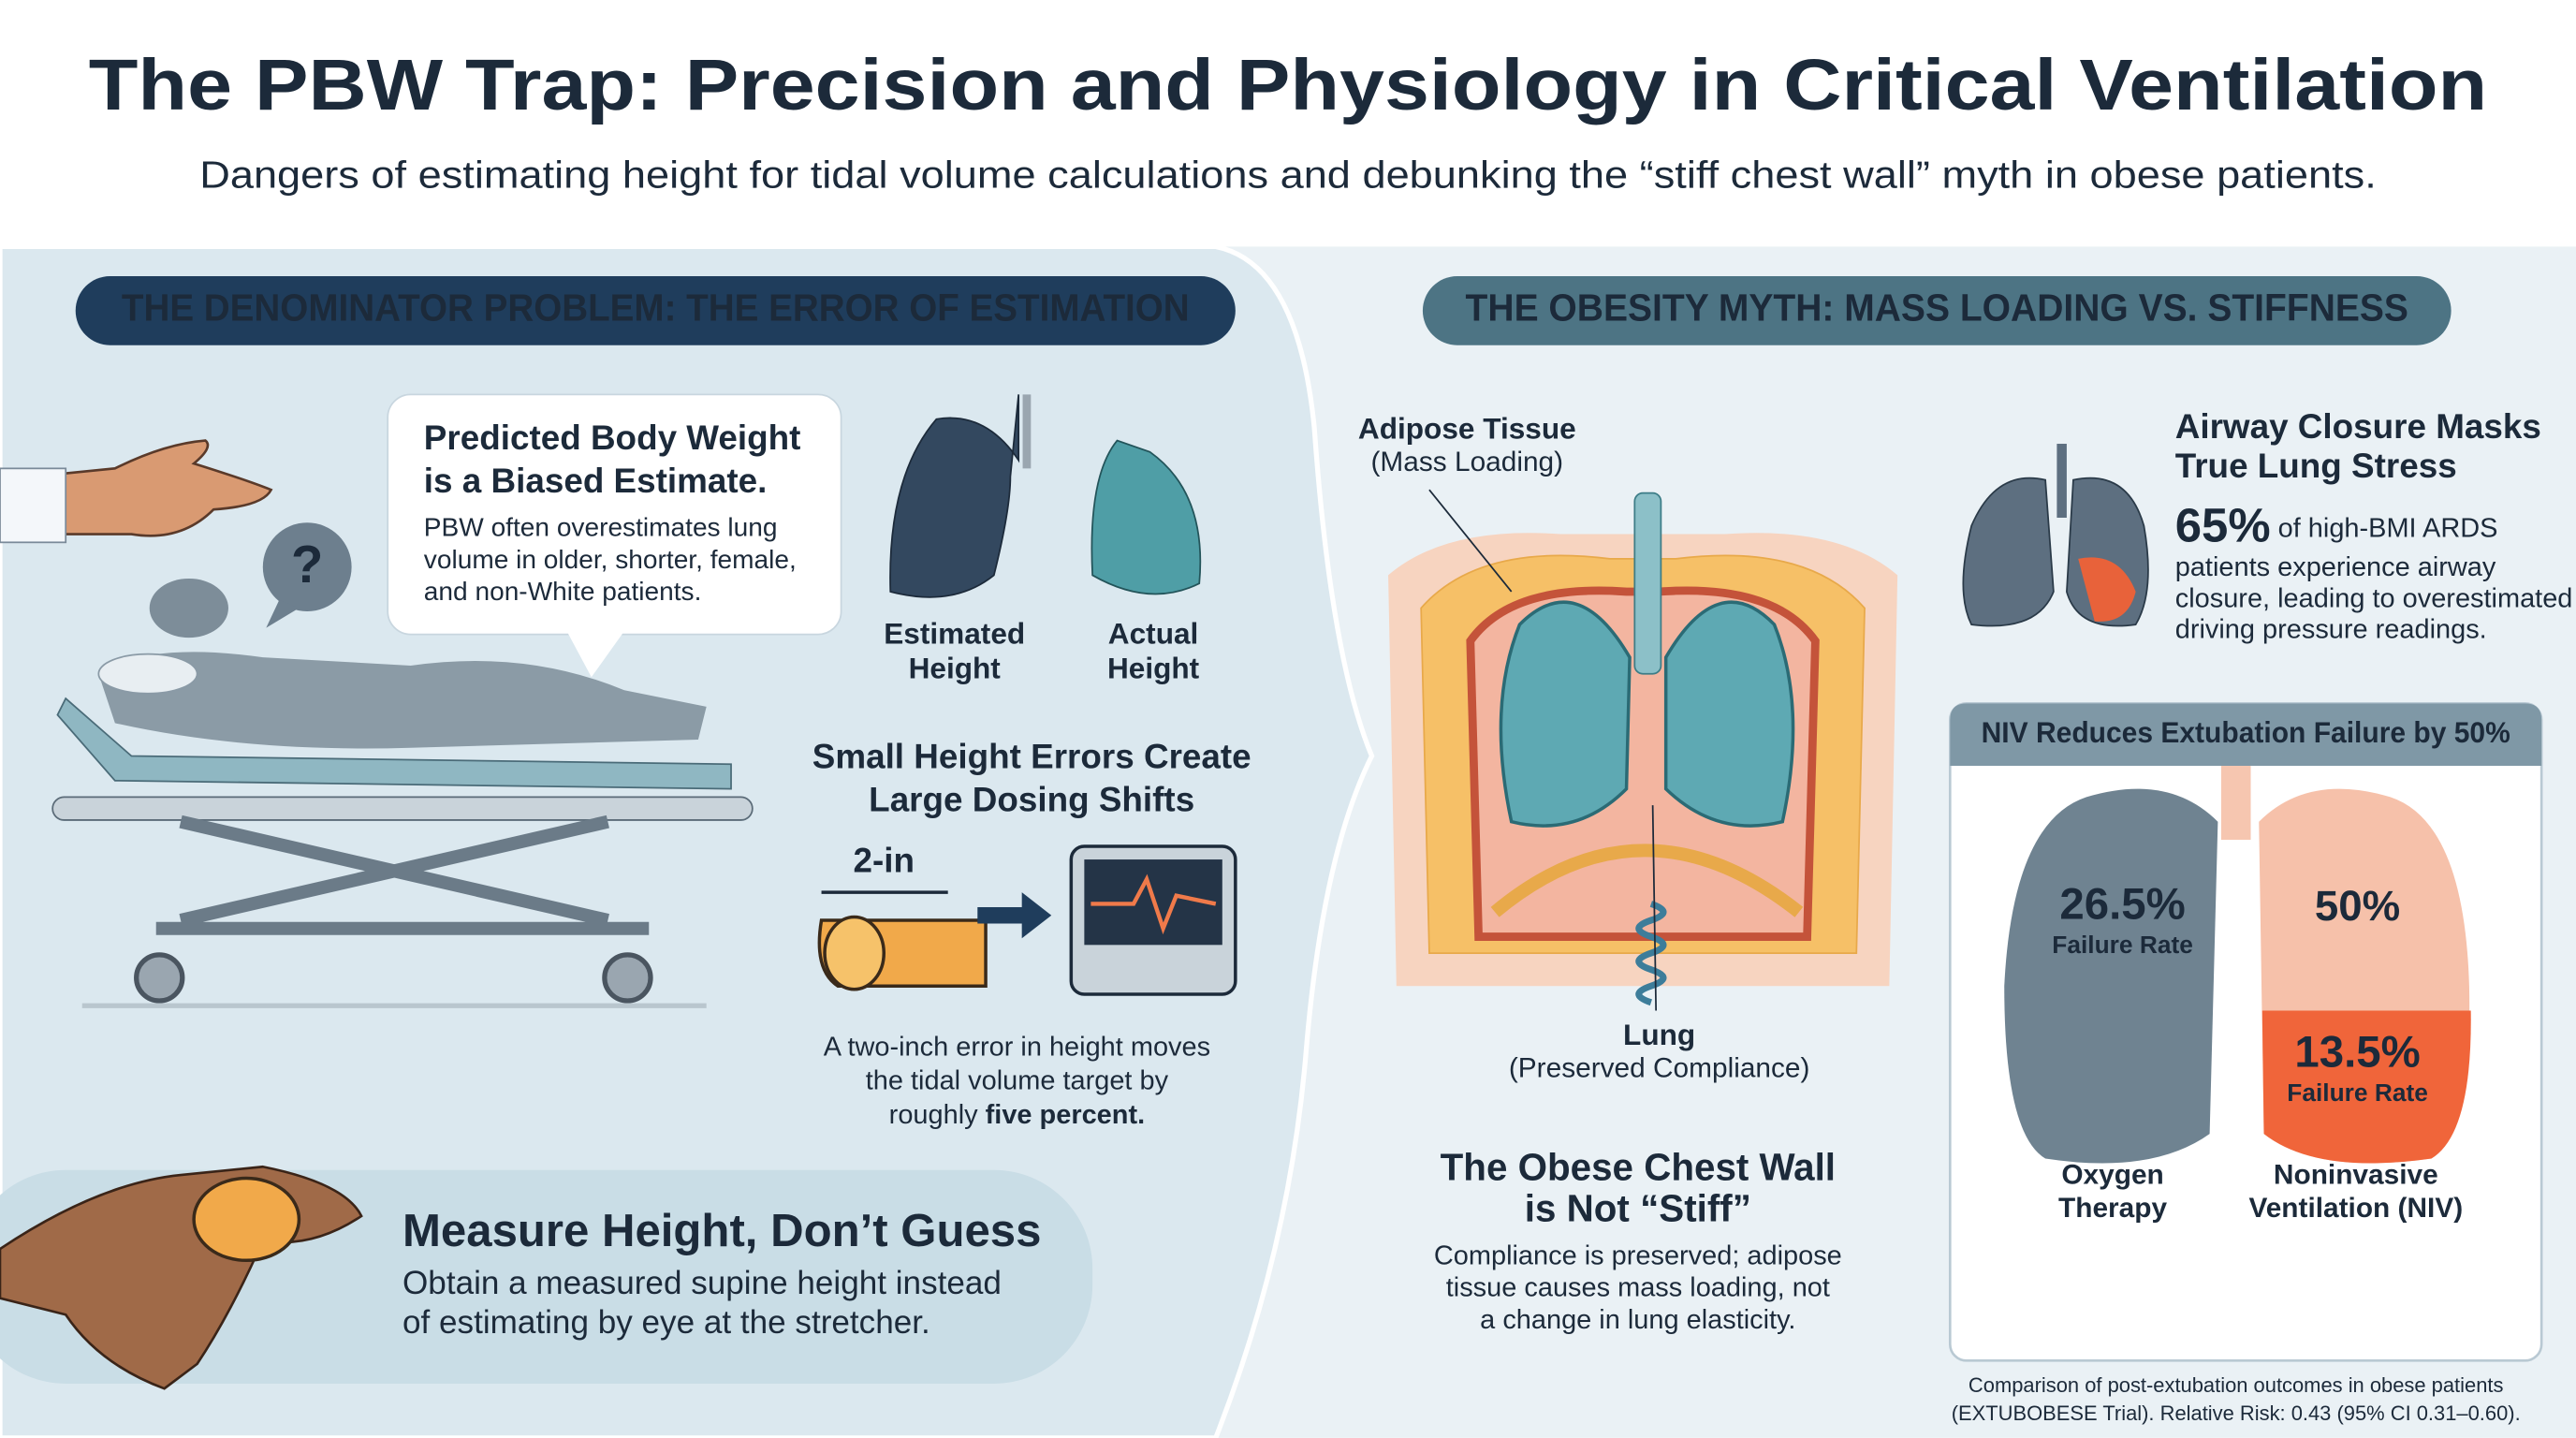  What do you see at coordinates (612, 437) in the screenshot?
I see `callout-title: Predicted Body Weight` at bounding box center [612, 437].